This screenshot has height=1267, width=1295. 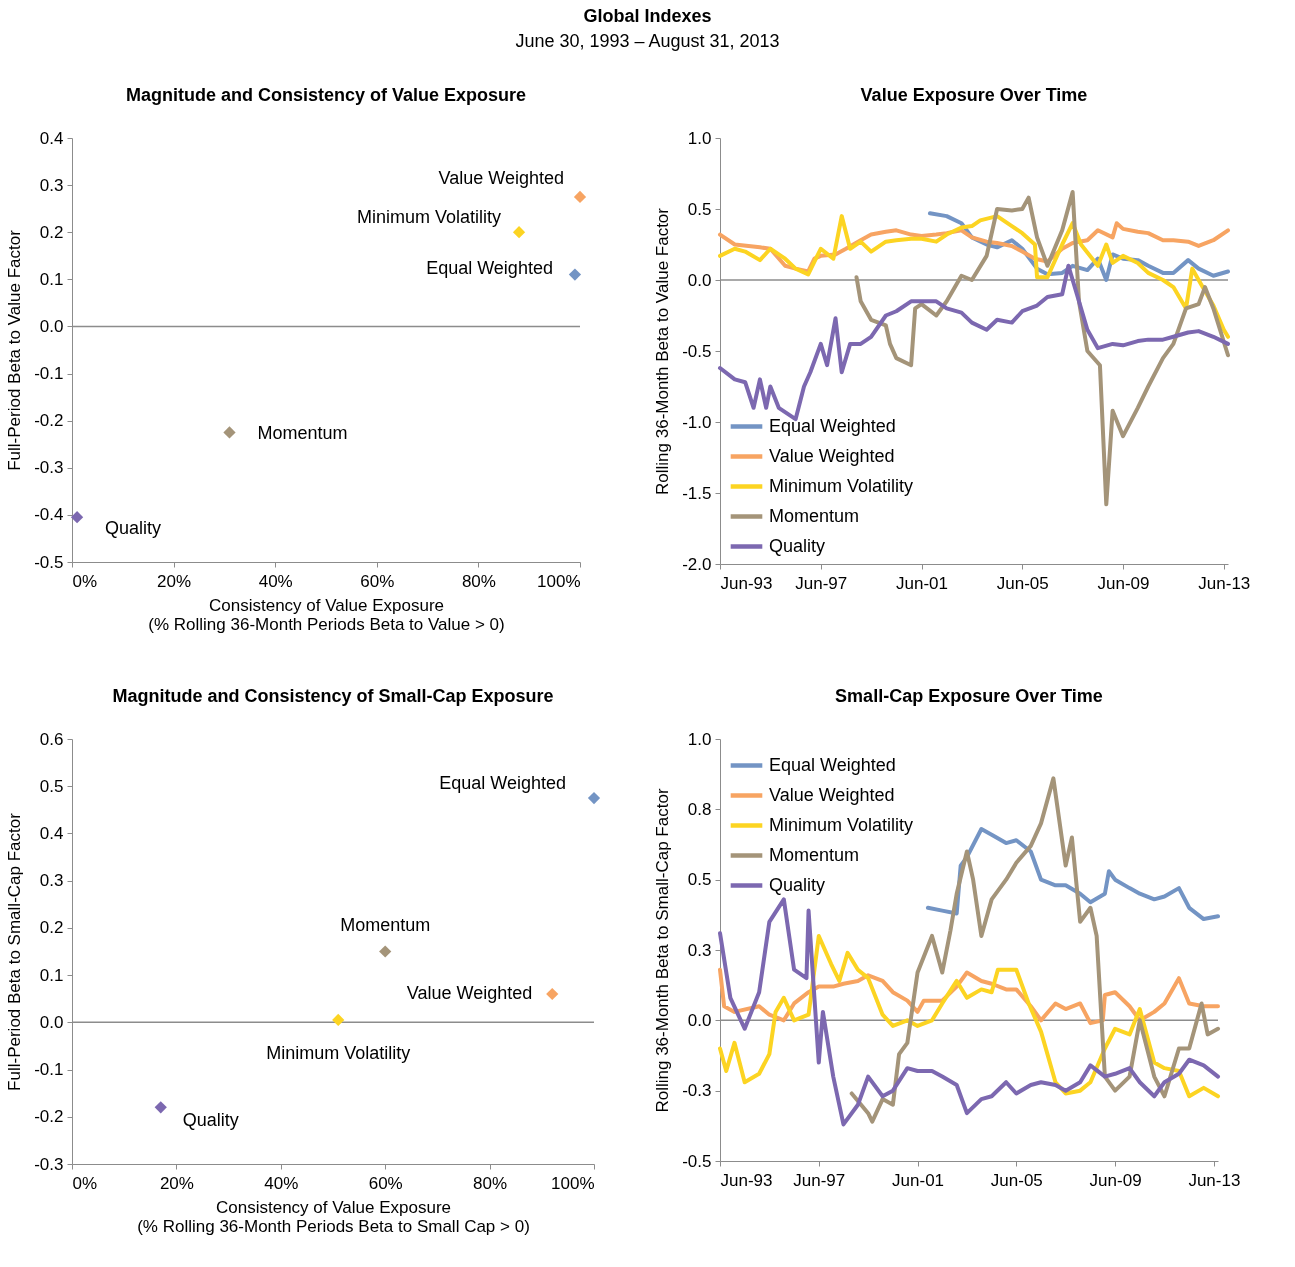 What do you see at coordinates (15, 350) in the screenshot?
I see `y-axis-title: Full-Period Beta to Value Factor` at bounding box center [15, 350].